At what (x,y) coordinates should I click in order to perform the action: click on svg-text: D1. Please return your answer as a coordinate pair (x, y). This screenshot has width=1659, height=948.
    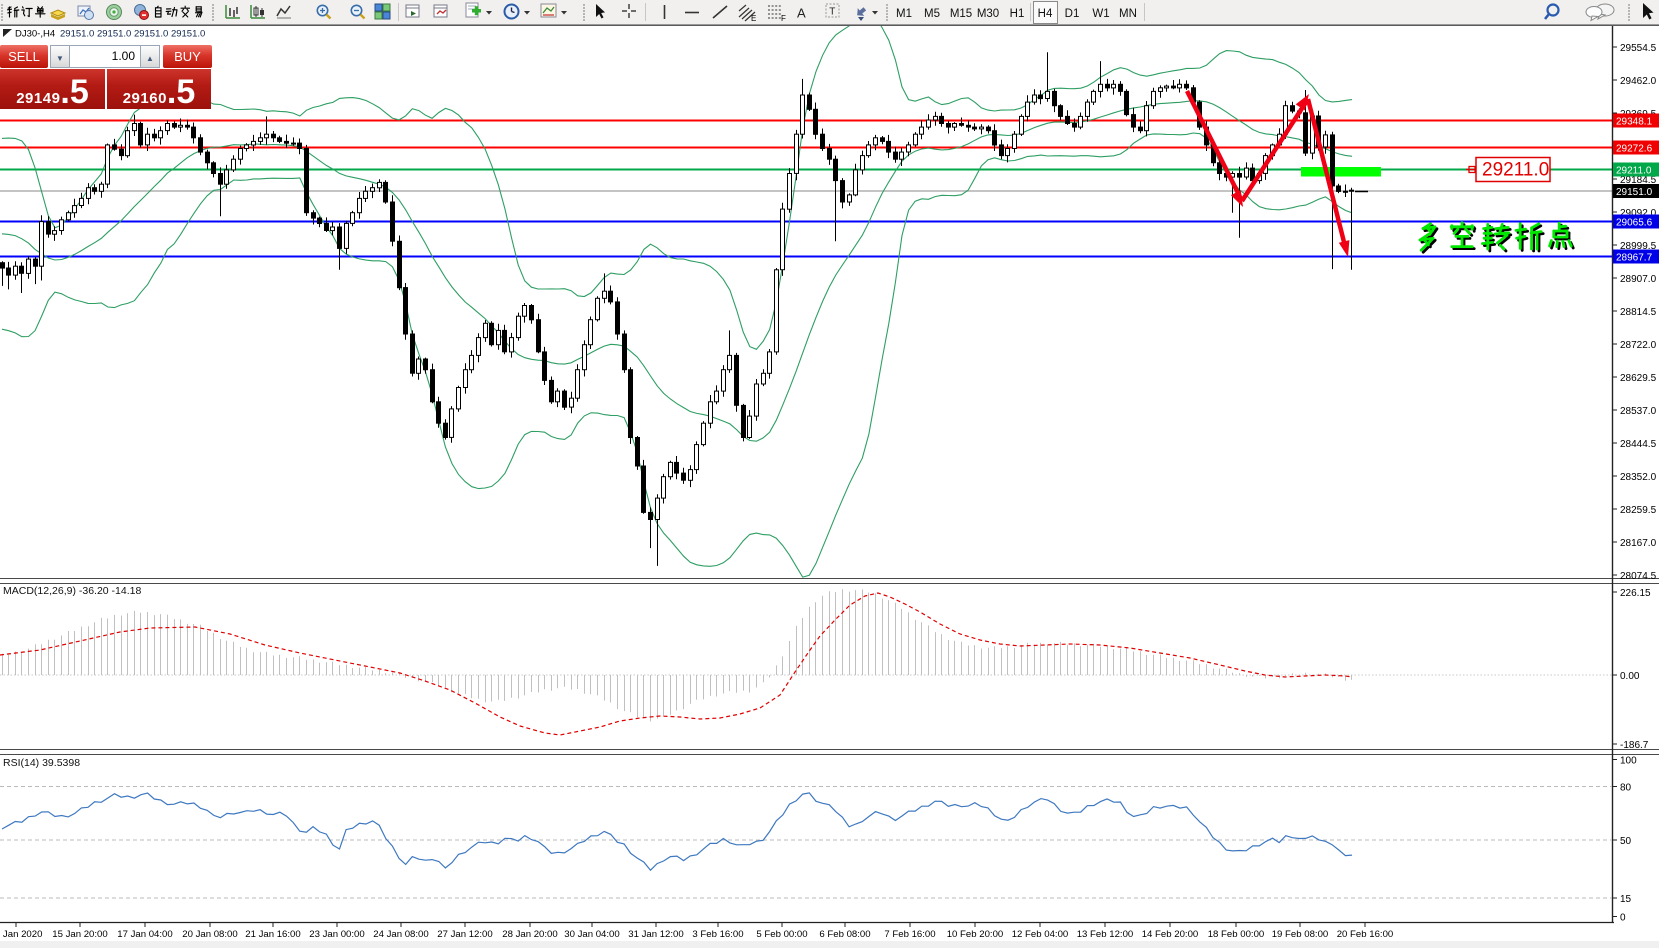
    Looking at the image, I should click on (1072, 14).